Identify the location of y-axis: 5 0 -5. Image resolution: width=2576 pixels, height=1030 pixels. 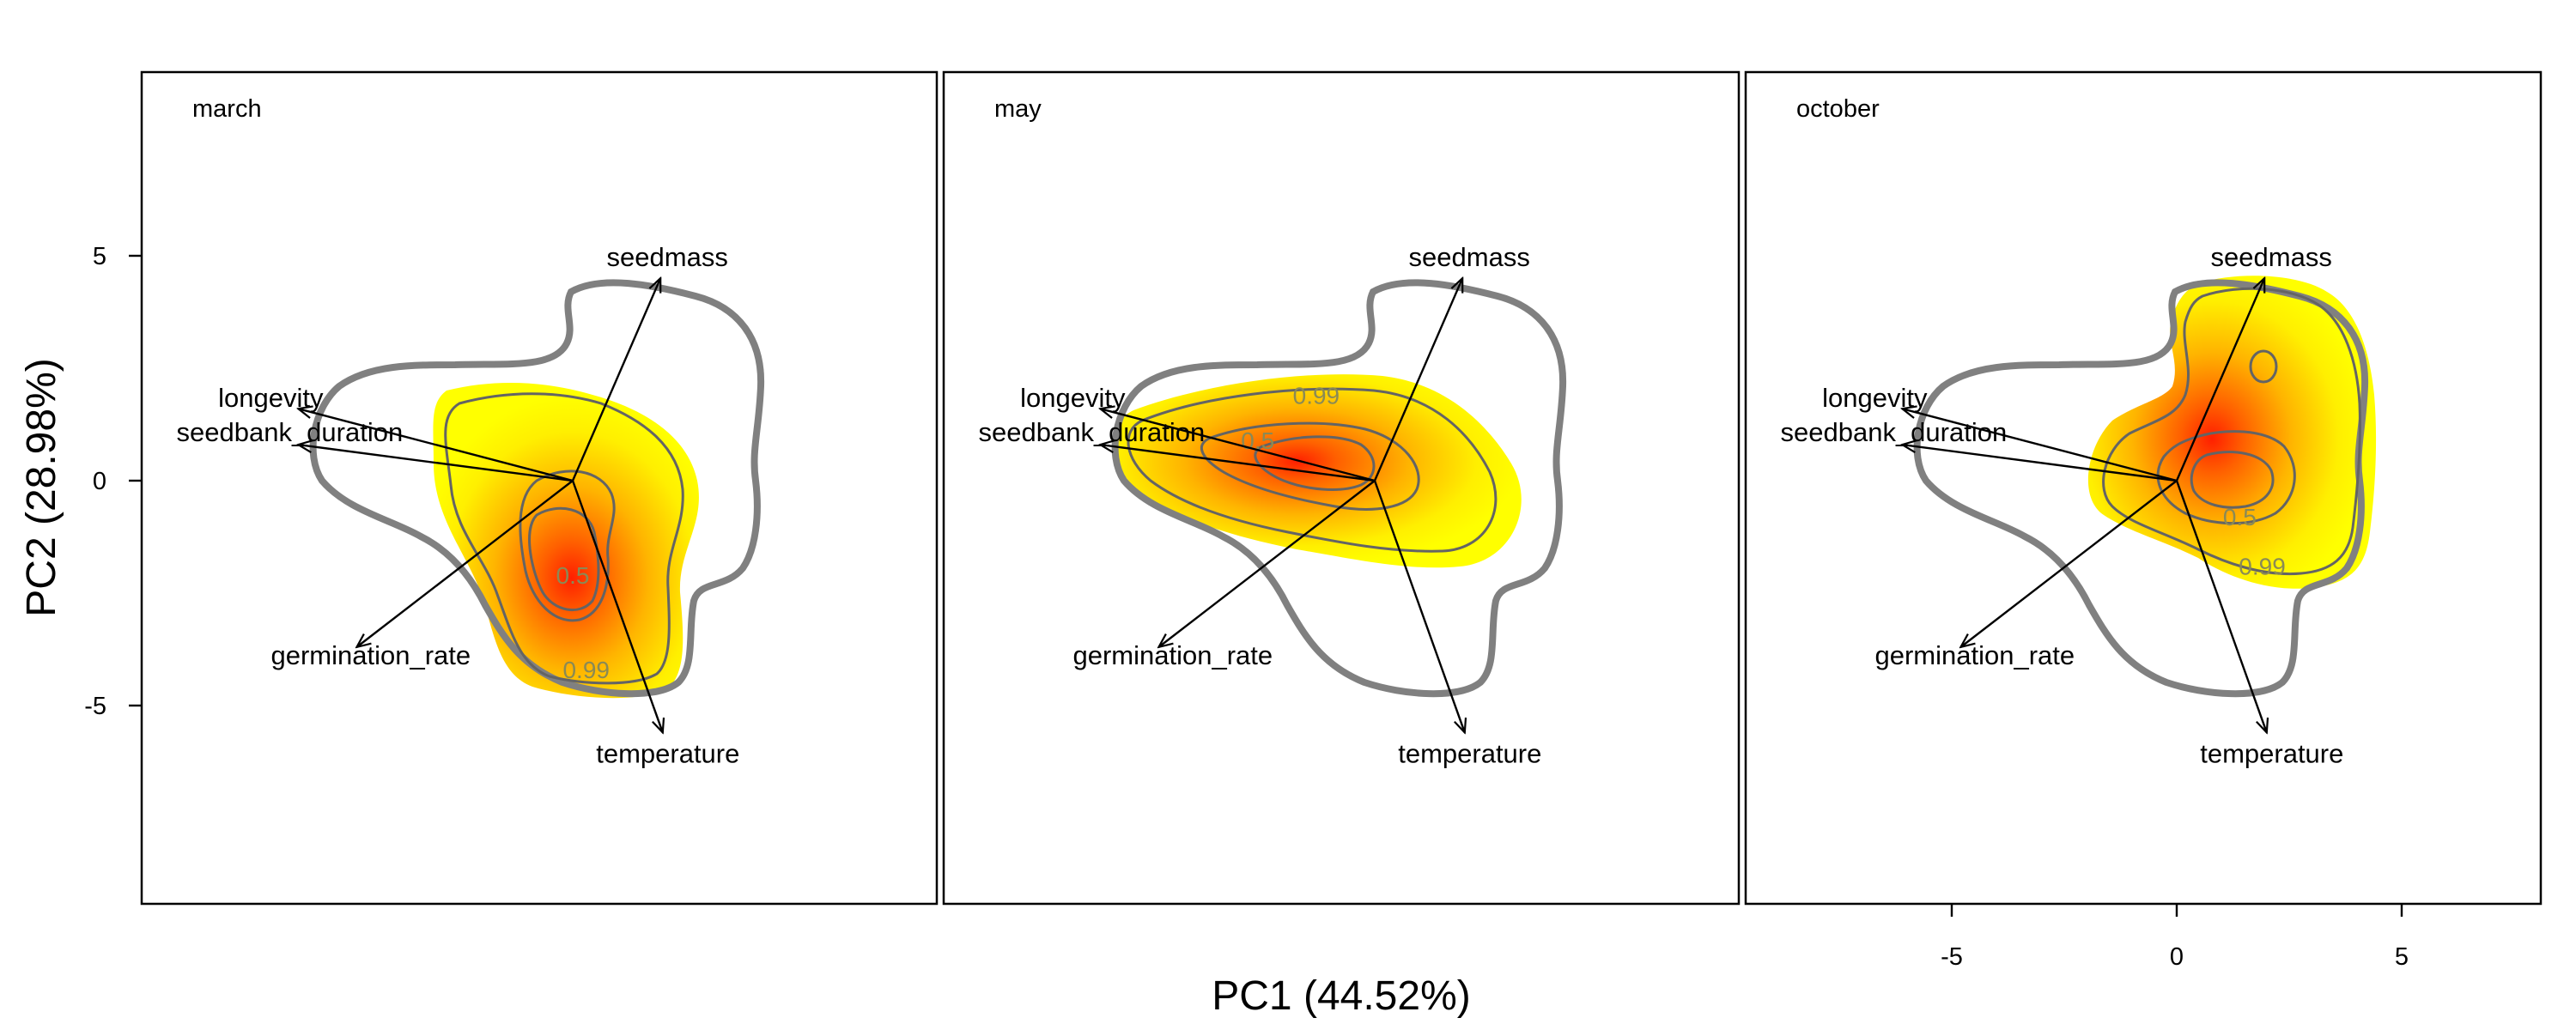
(113, 481).